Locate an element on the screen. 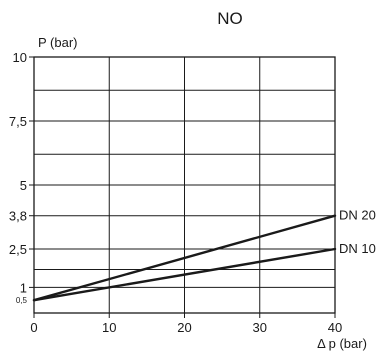  y-tick-label-2: 2,5 is located at coordinates (18, 249).